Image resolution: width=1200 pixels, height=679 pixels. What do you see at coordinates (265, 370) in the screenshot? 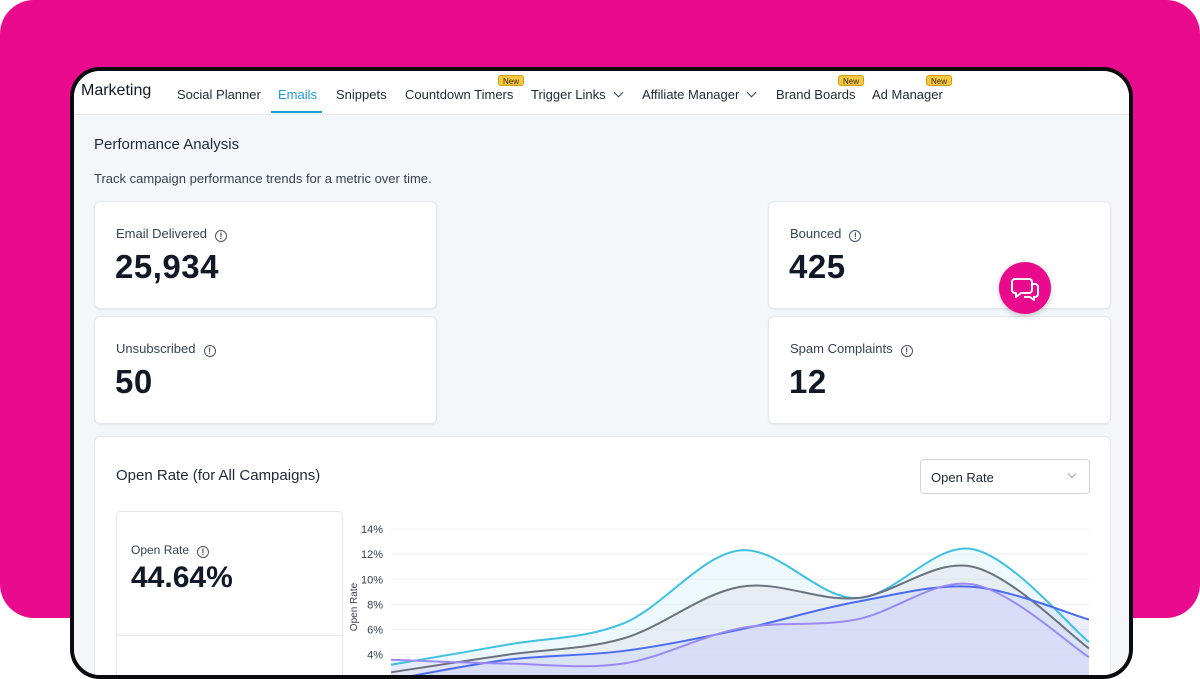
I see `stat-card-unsubscribed: Unsubscribed! 50` at bounding box center [265, 370].